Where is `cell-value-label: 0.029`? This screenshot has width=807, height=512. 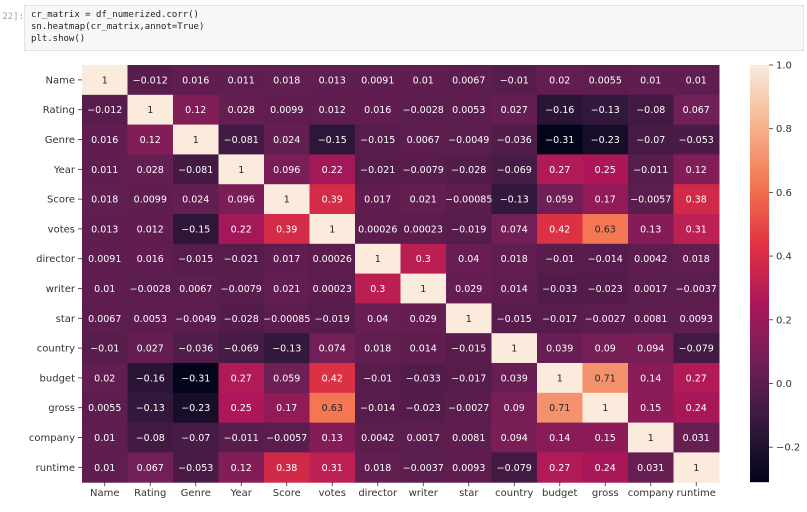
cell-value-label: 0.029 is located at coordinates (468, 289).